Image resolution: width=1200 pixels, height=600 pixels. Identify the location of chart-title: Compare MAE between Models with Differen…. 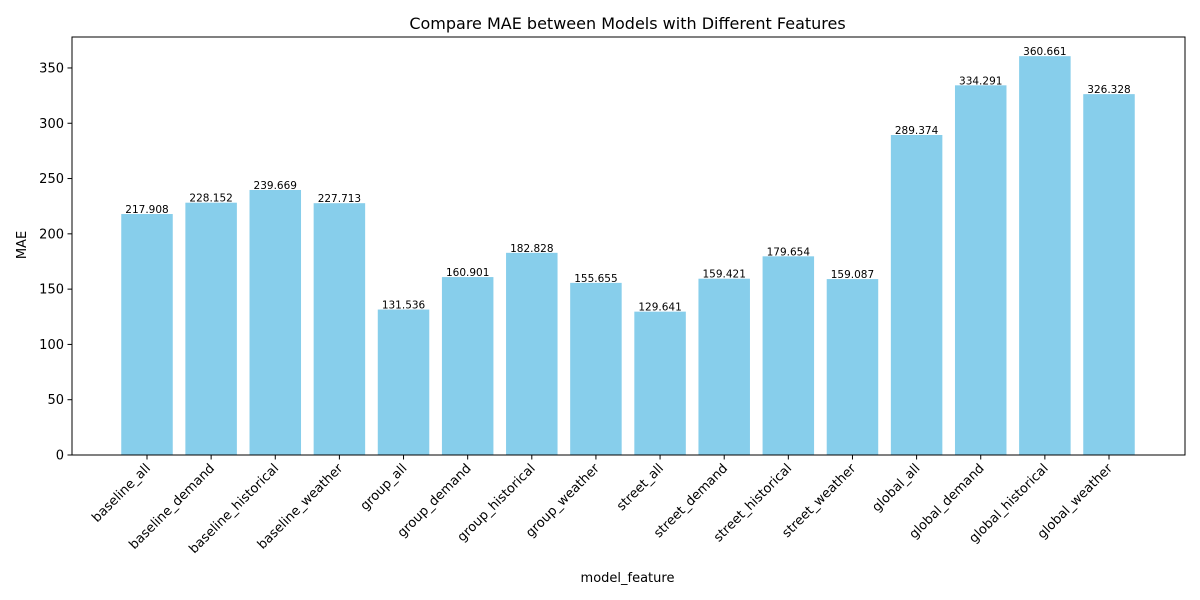
(627, 23).